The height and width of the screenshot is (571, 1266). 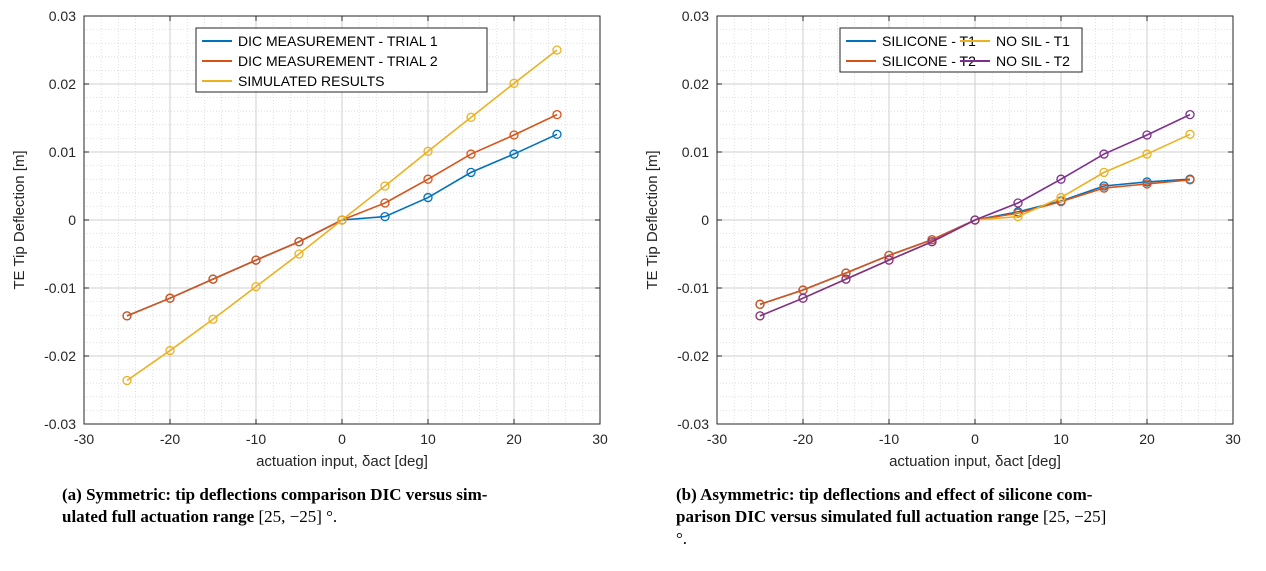 What do you see at coordinates (686, 494) in the screenshot?
I see `caption-b-label: (b)` at bounding box center [686, 494].